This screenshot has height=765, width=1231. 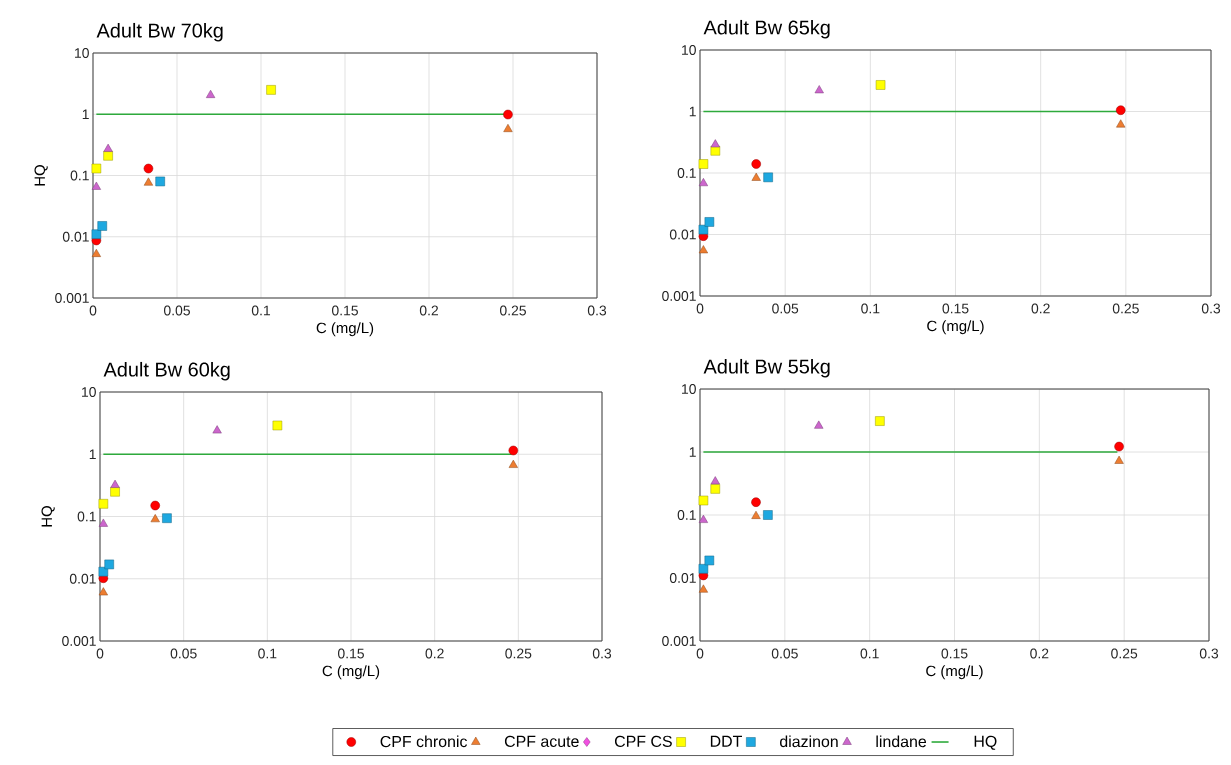 What do you see at coordinates (159, 32) in the screenshot?
I see `chart-title: Adult Bw 70kg` at bounding box center [159, 32].